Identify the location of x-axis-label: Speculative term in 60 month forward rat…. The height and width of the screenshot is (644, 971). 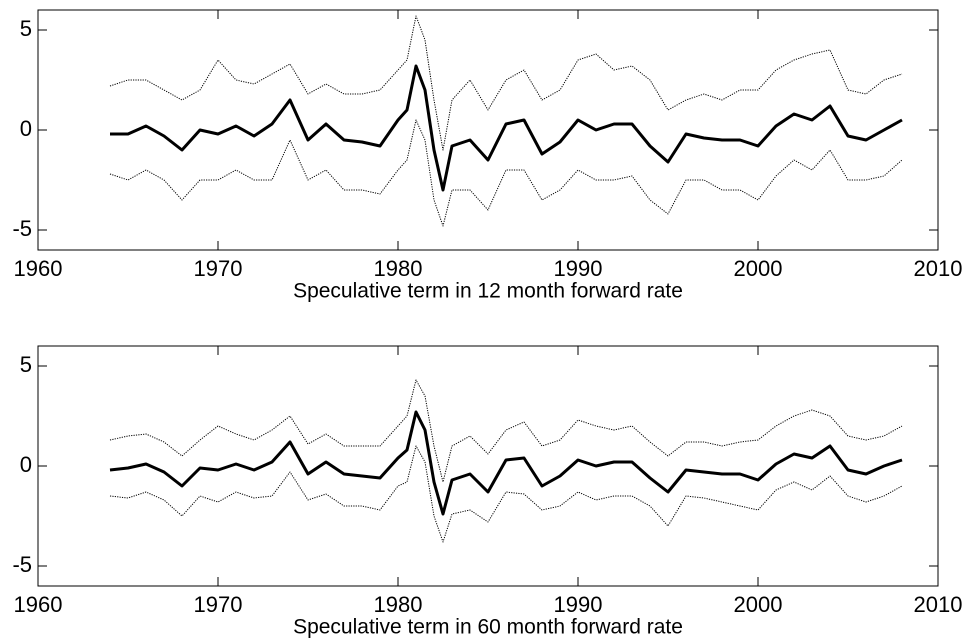
(488, 627).